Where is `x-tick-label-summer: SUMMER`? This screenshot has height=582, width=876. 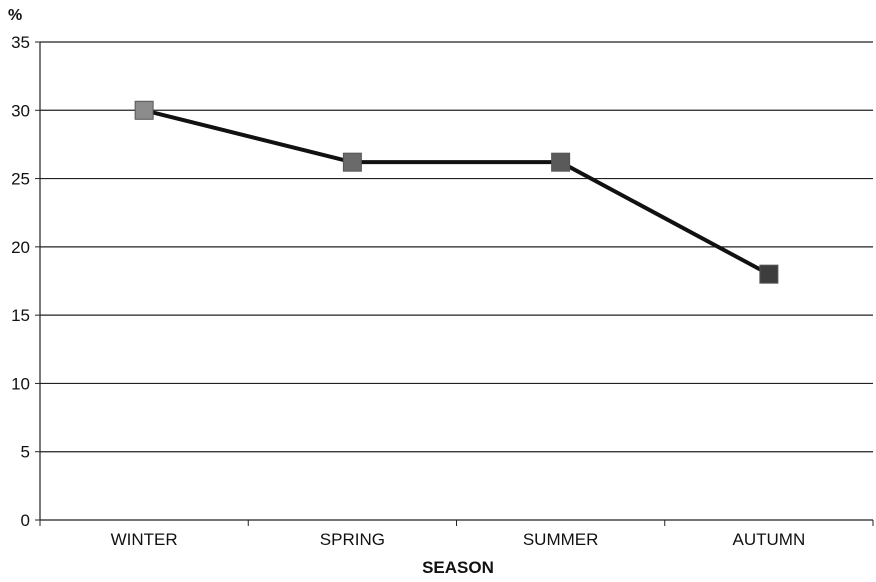
x-tick-label-summer: SUMMER is located at coordinates (561, 539).